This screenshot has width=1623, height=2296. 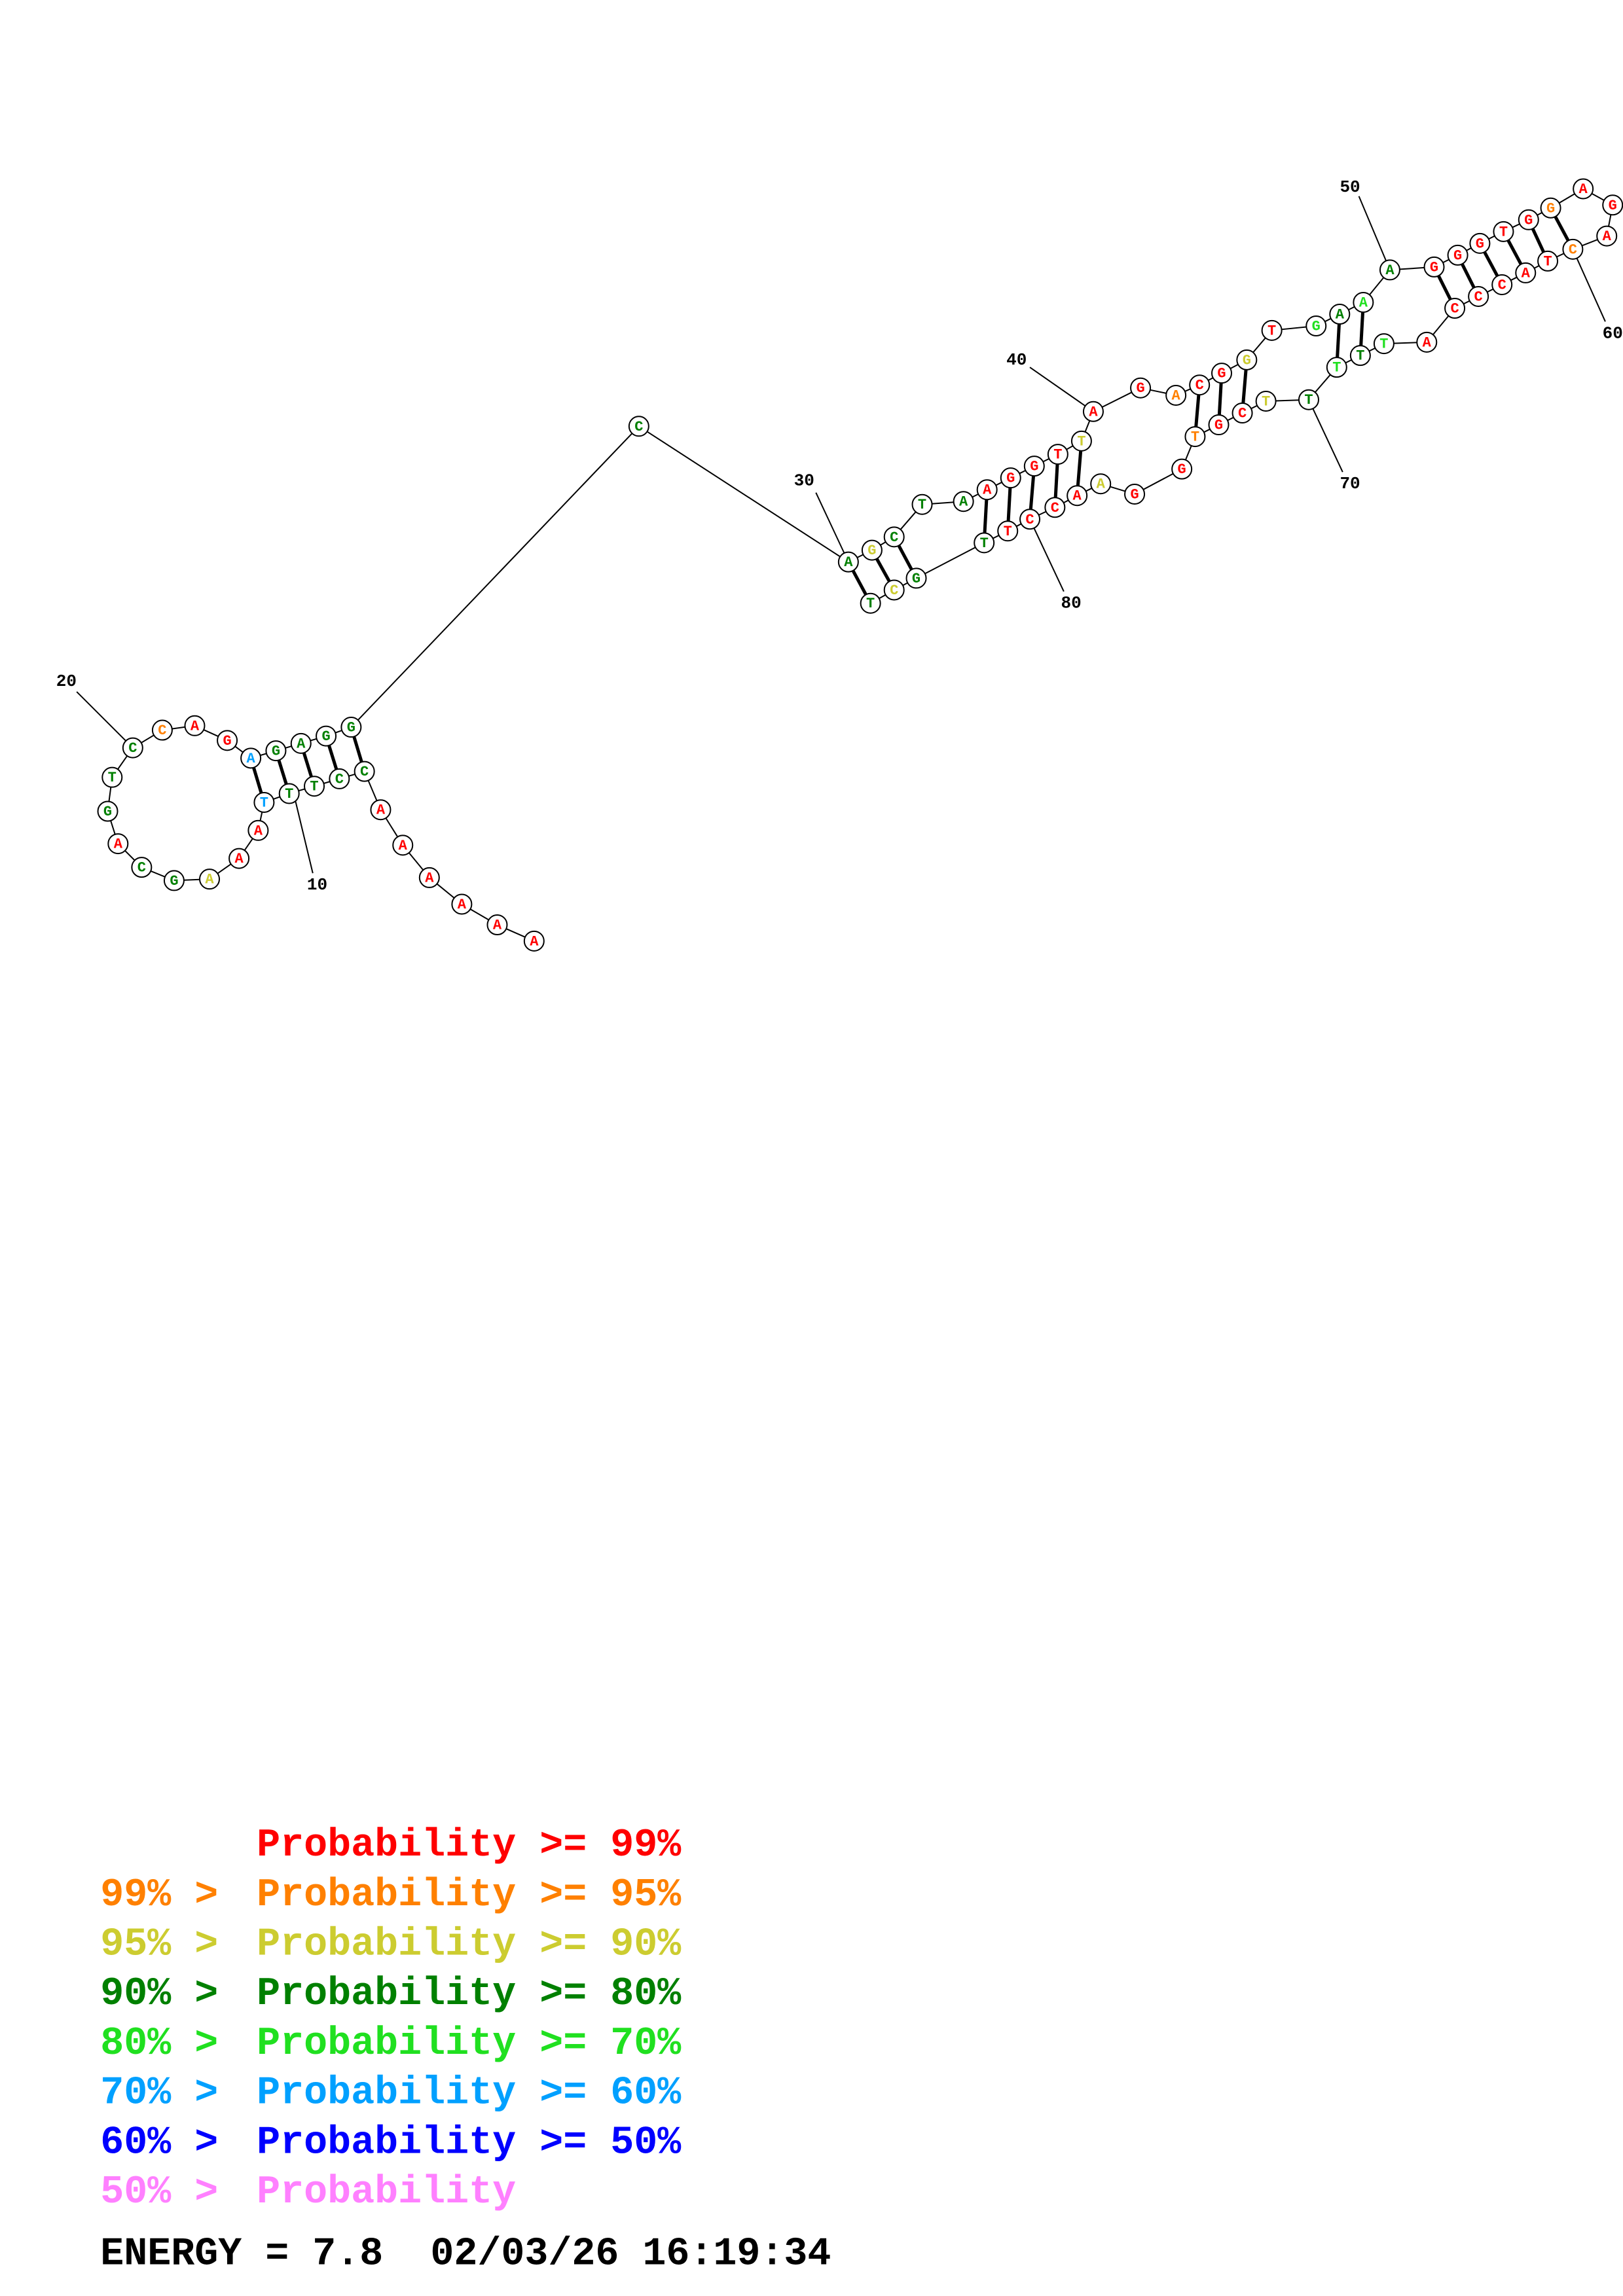 What do you see at coordinates (1350, 187) in the screenshot?
I see `position-label: 50` at bounding box center [1350, 187].